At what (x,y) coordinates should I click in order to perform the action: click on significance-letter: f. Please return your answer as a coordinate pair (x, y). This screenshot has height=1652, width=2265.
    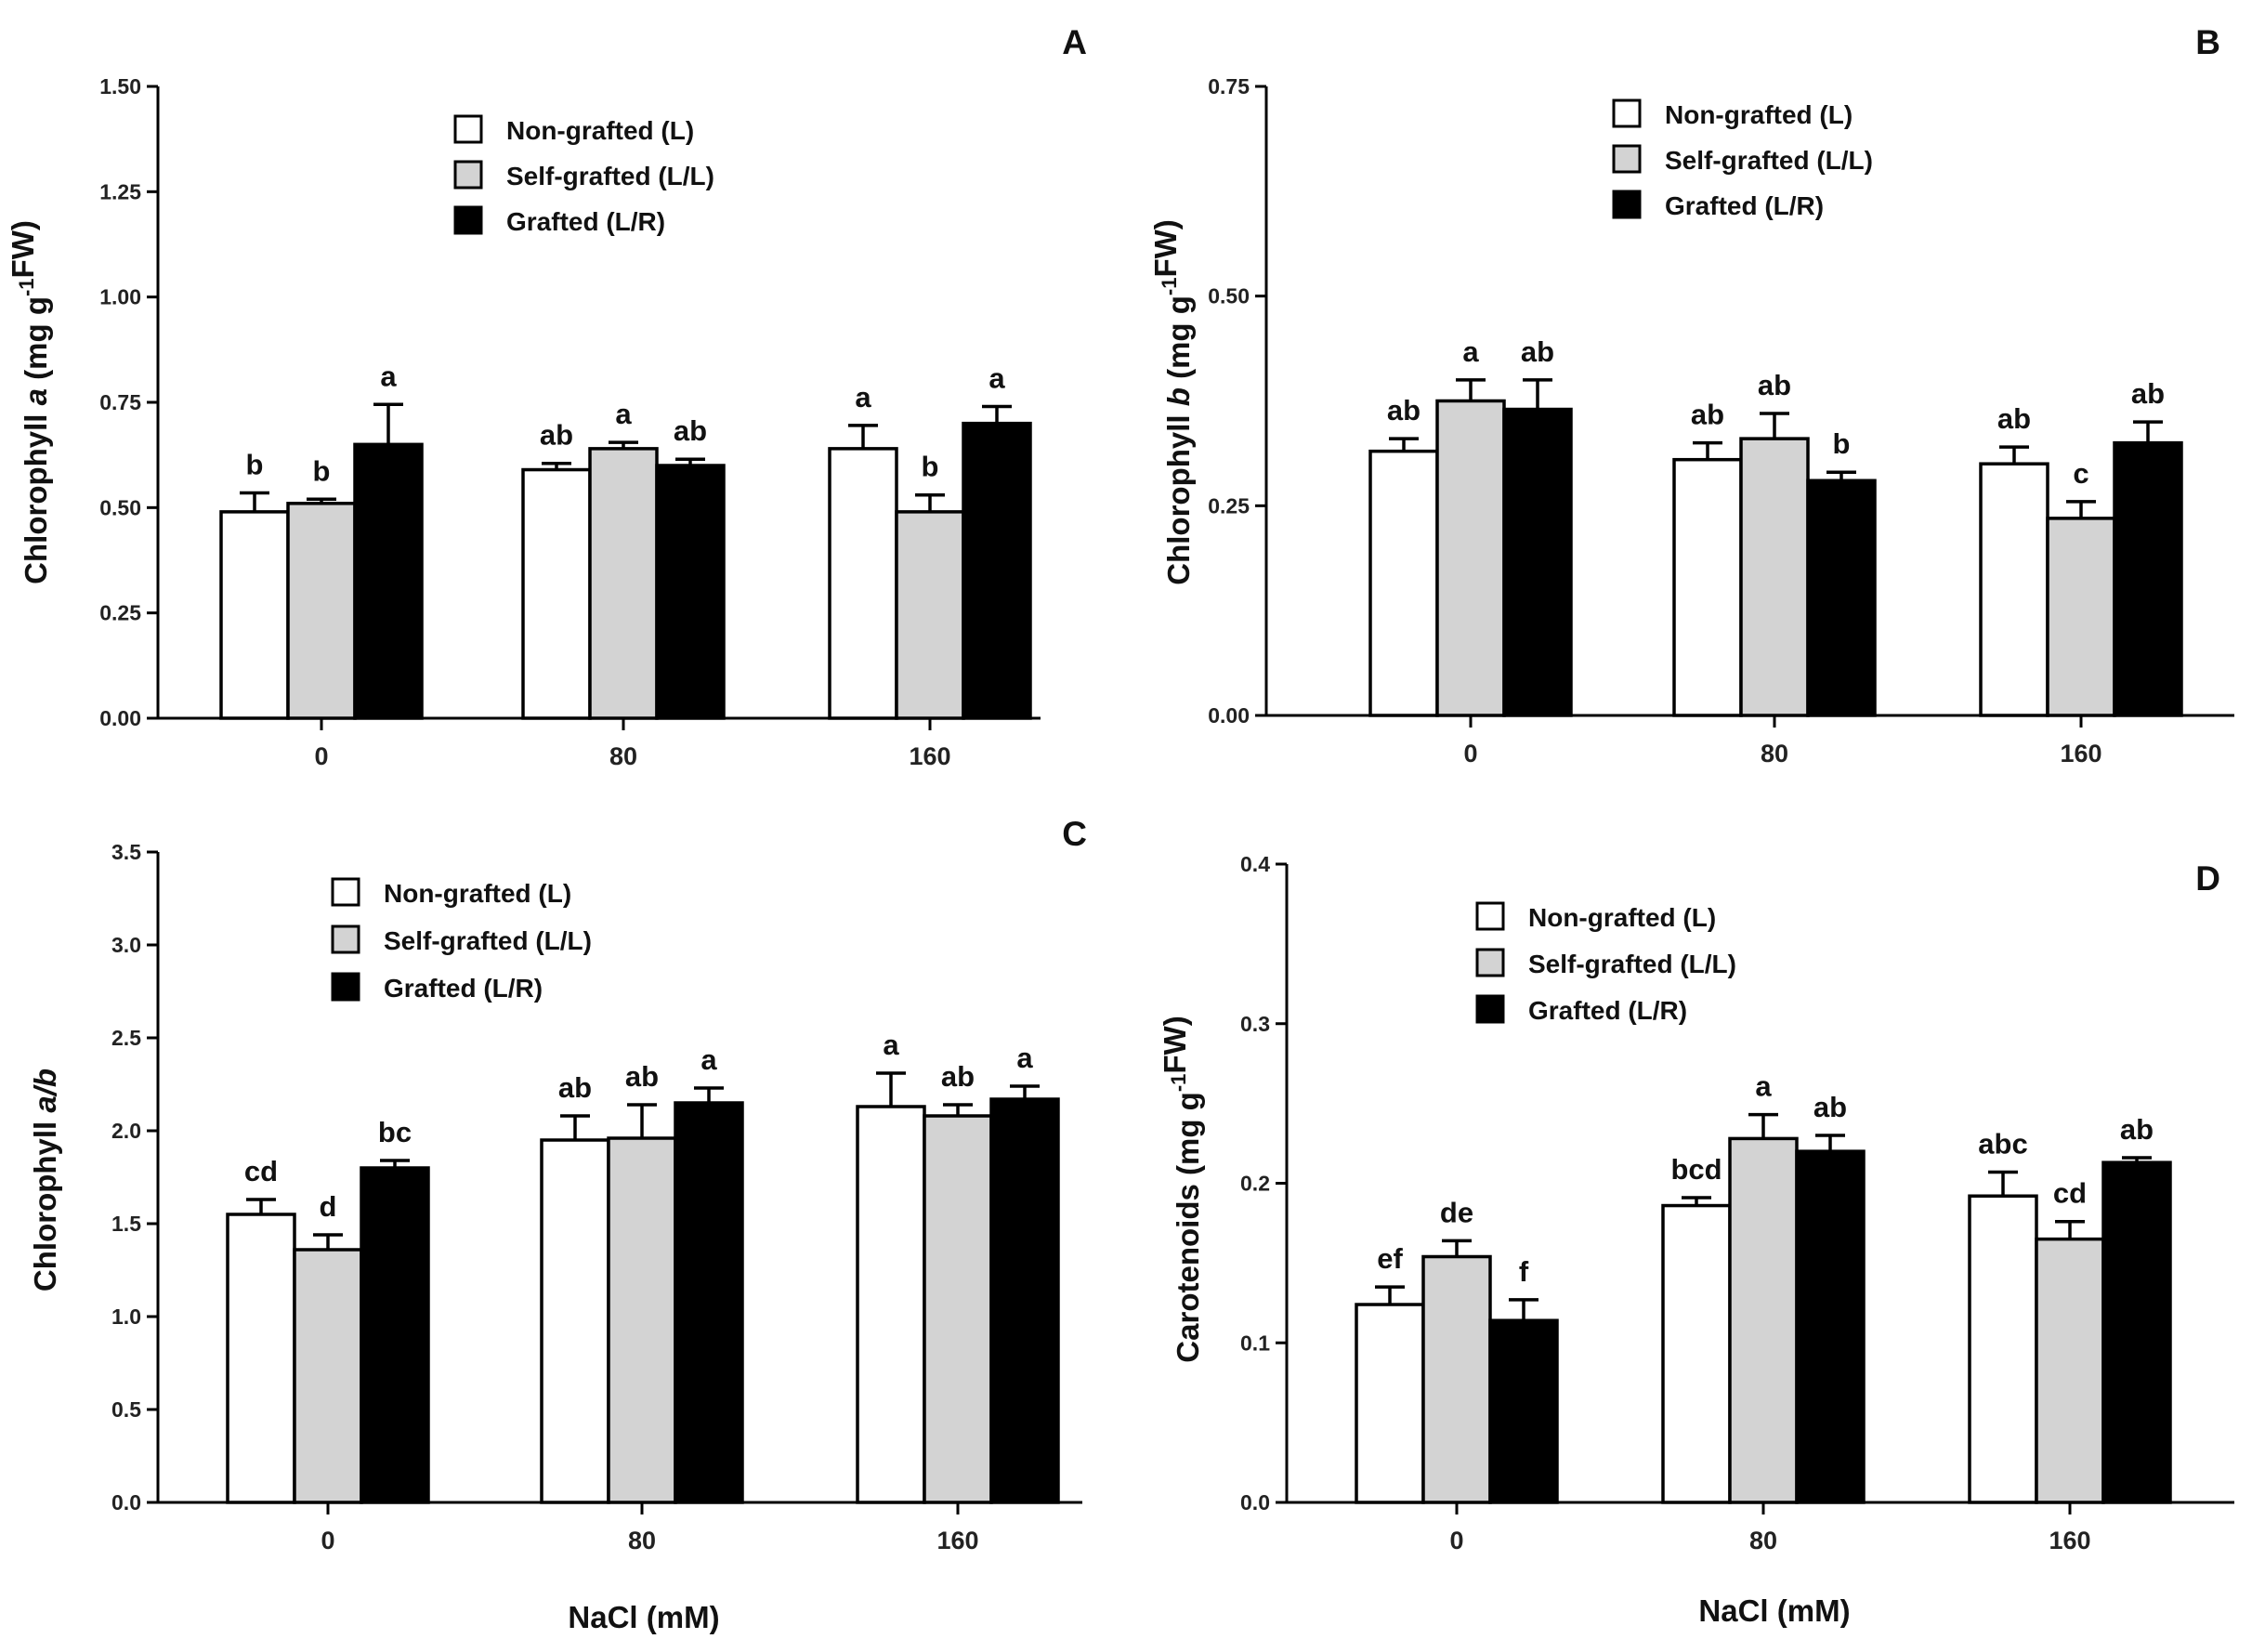
    Looking at the image, I should click on (1524, 1271).